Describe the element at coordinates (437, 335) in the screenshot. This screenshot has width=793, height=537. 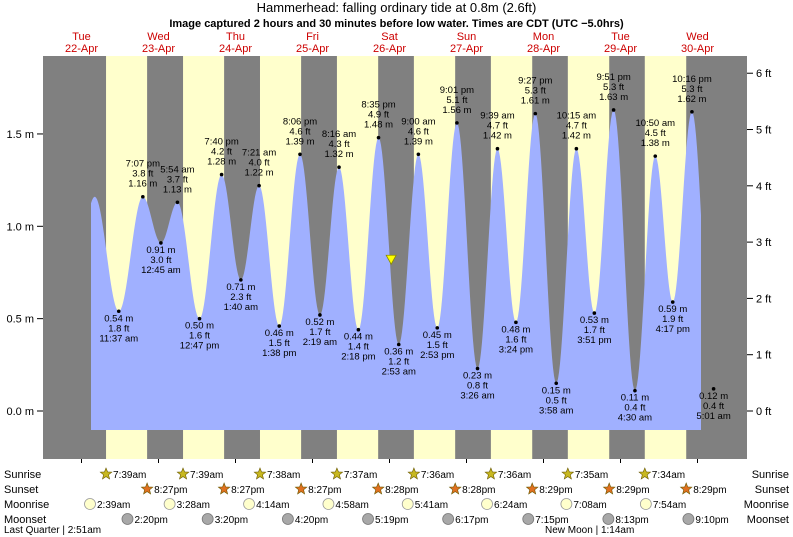
I see `low-tide-label-16-0: 0.45 m` at that location.